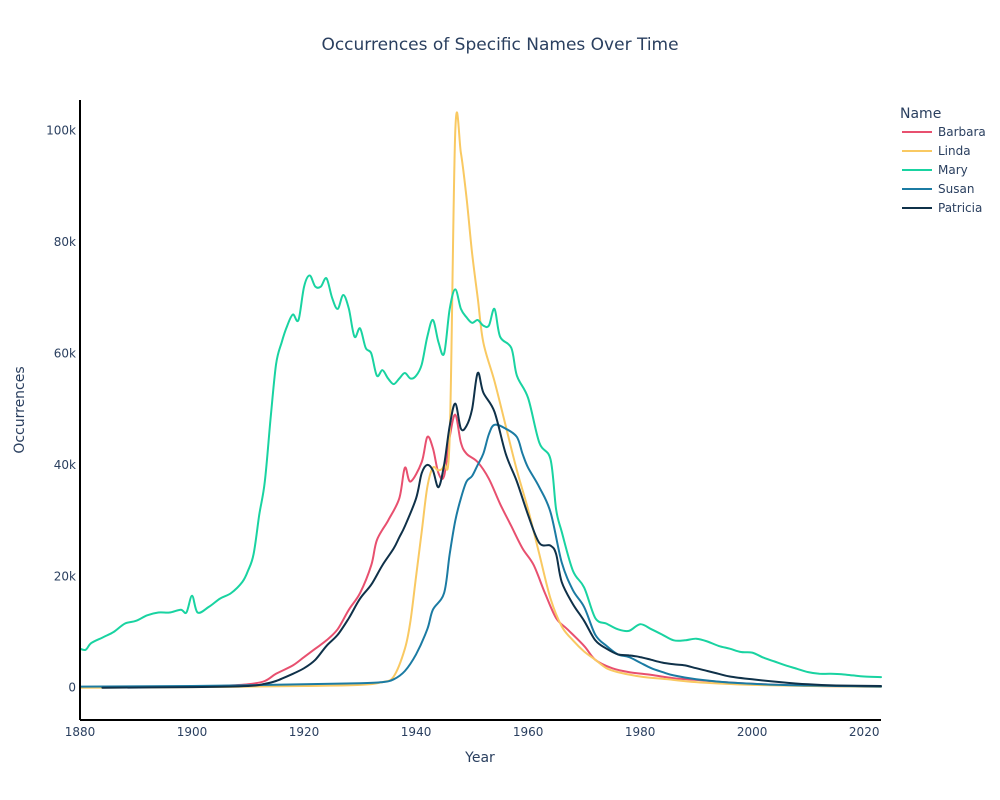 The height and width of the screenshot is (800, 1000). What do you see at coordinates (80, 732) in the screenshot?
I see `x-tick-label: 1880` at bounding box center [80, 732].